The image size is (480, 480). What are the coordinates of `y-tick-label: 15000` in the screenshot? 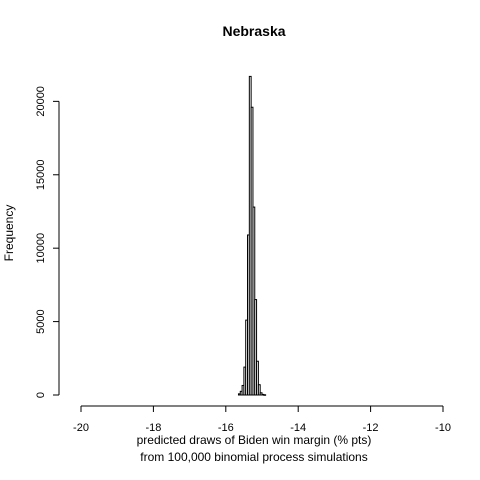 It's located at (41, 174).